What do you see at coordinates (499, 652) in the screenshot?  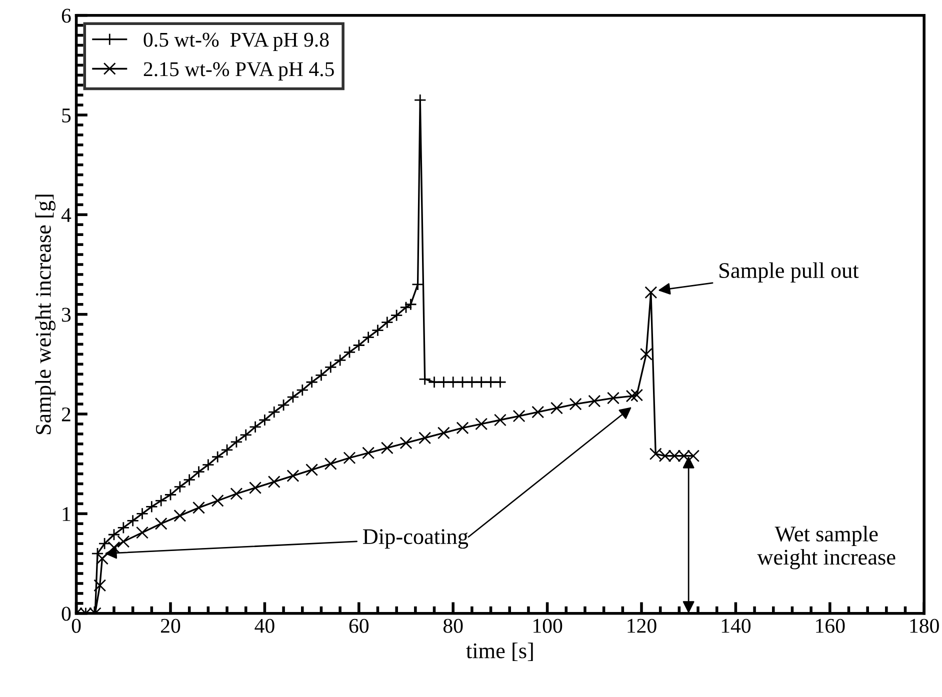 I see `x-axis-title: time [s]` at bounding box center [499, 652].